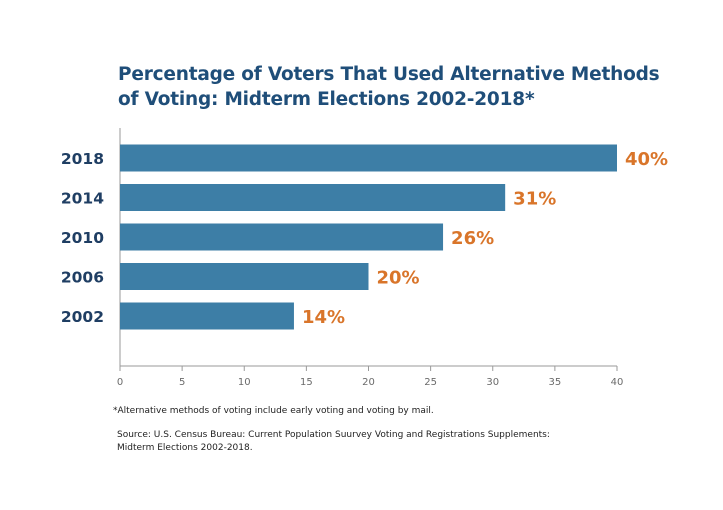  I want to click on data-label: 26%, so click(472, 238).